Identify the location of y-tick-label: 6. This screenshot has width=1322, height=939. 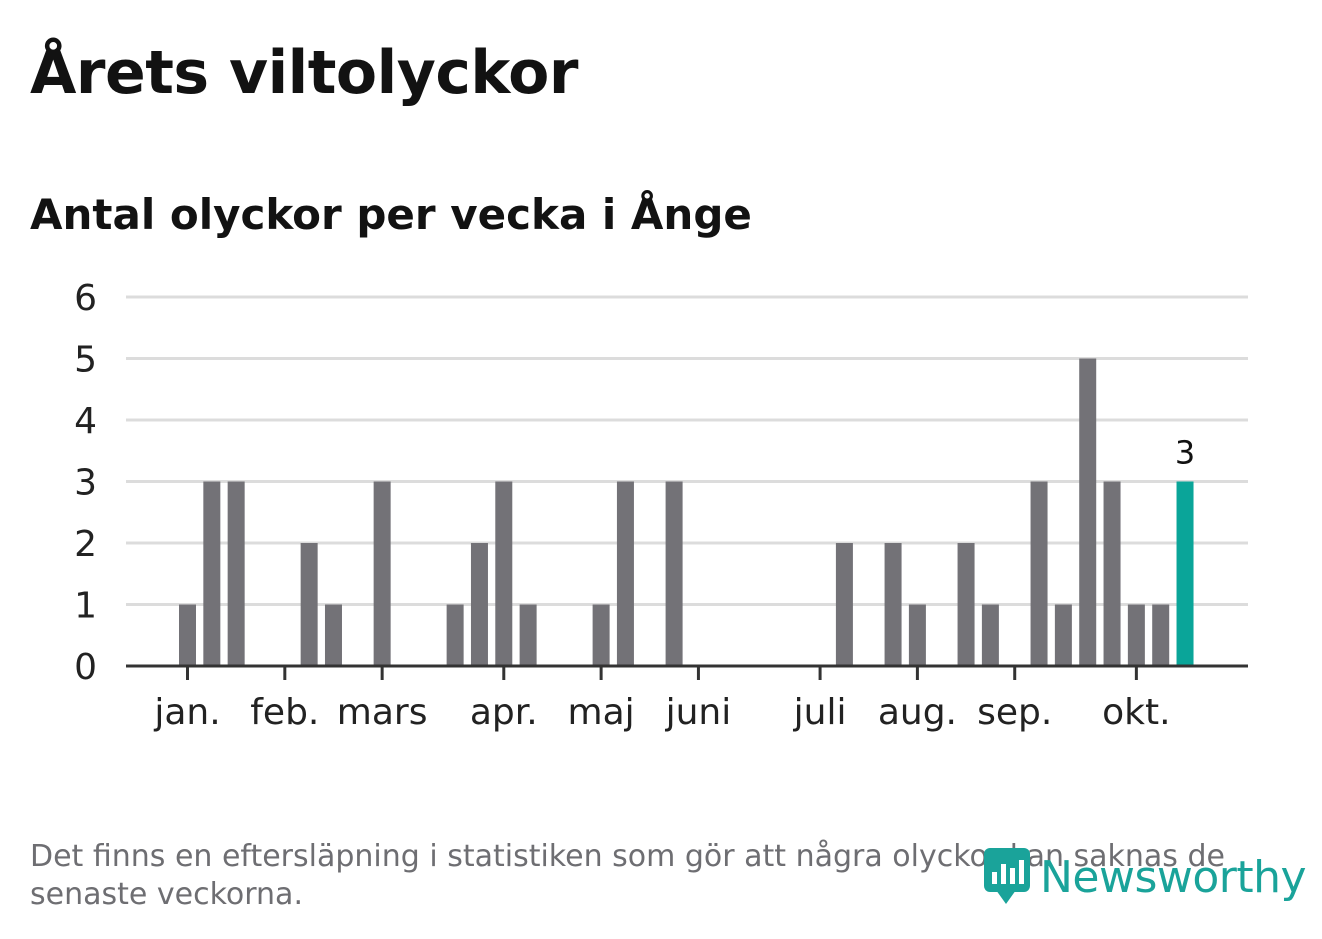
(85, 298).